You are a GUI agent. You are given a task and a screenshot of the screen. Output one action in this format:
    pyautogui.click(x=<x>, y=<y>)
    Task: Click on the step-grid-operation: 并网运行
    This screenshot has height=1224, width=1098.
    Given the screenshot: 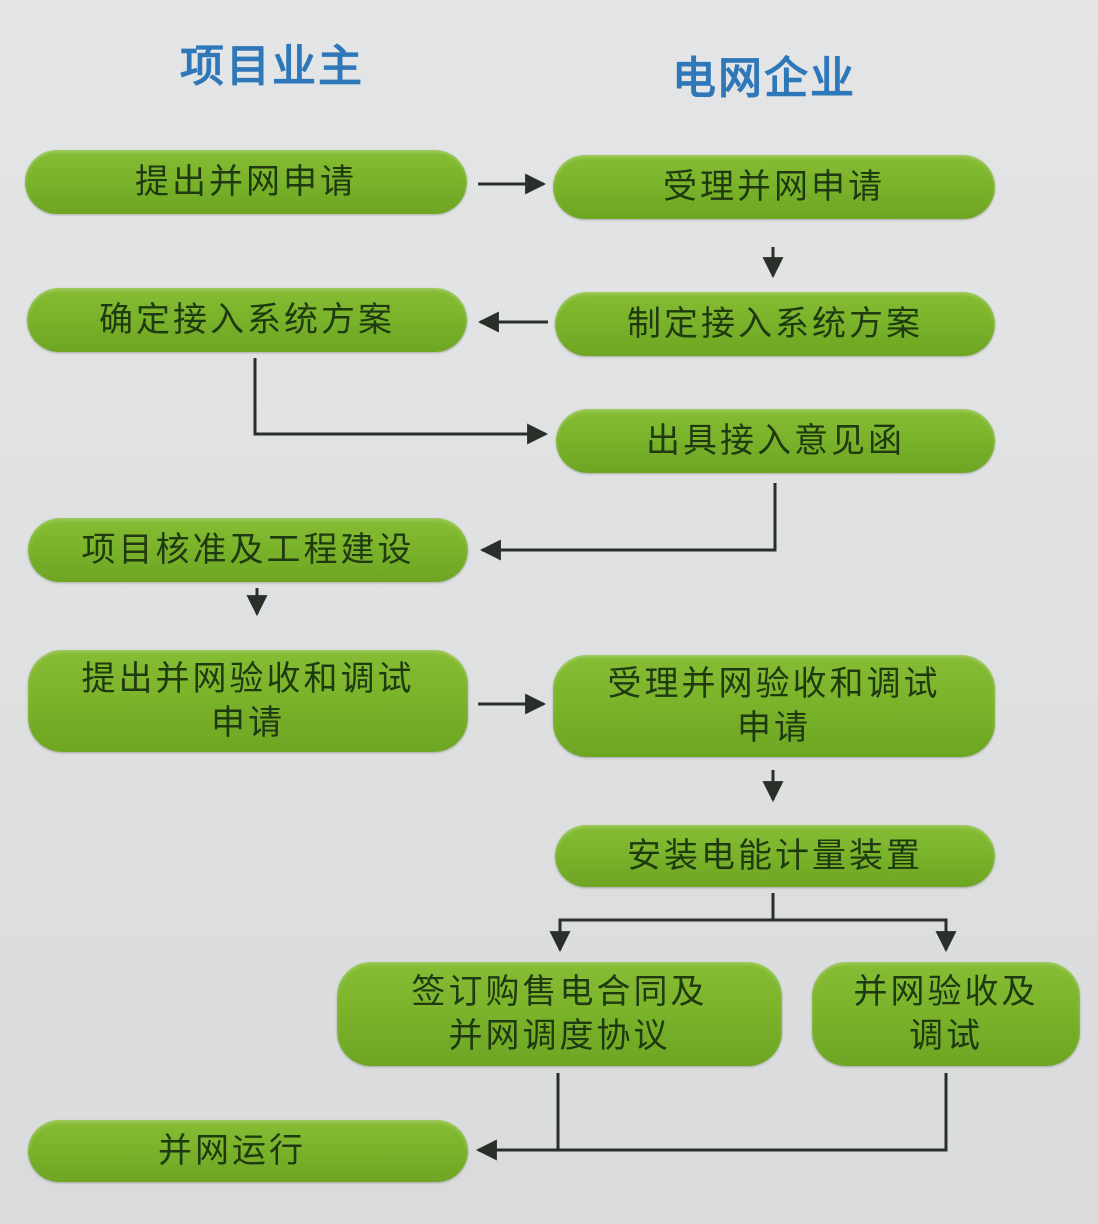 What is the action you would take?
    pyautogui.click(x=248, y=1151)
    